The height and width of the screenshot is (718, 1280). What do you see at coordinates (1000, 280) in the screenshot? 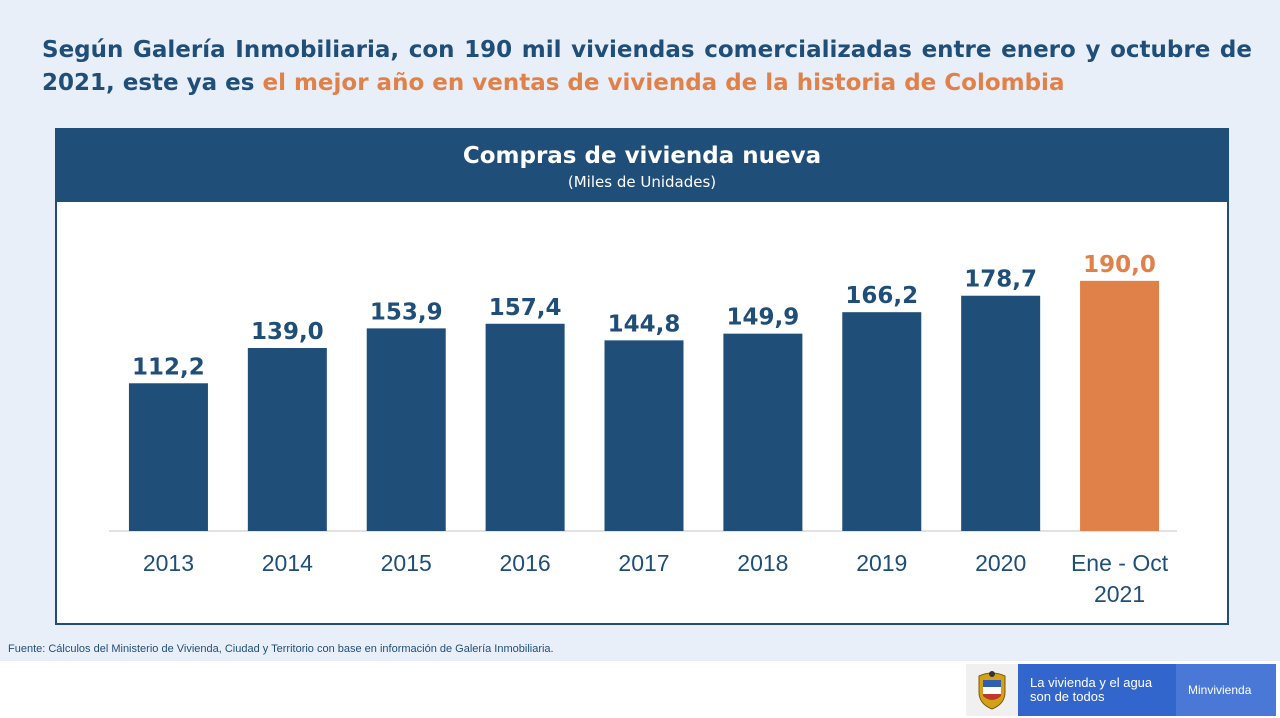
I see `data-label-7: 178,7` at bounding box center [1000, 280].